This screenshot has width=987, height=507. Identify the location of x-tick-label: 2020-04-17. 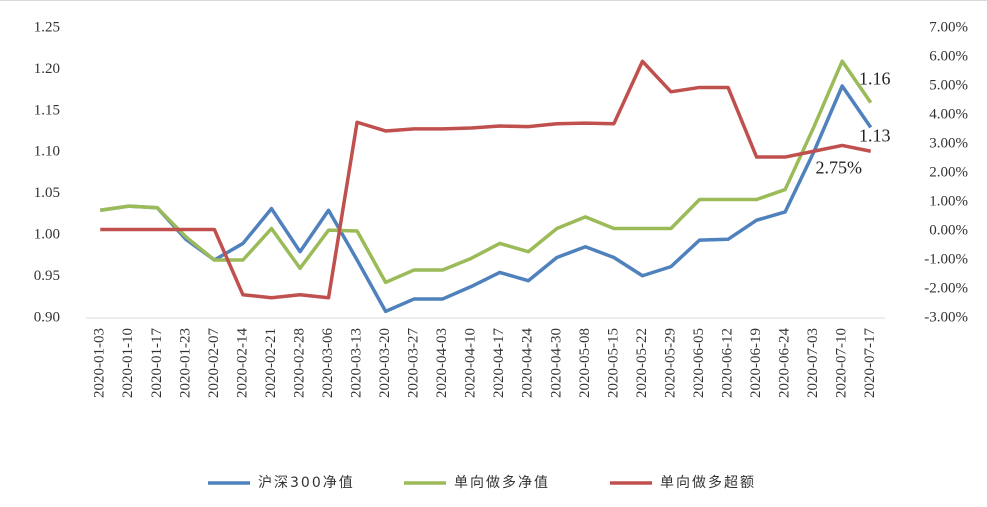
(499, 363).